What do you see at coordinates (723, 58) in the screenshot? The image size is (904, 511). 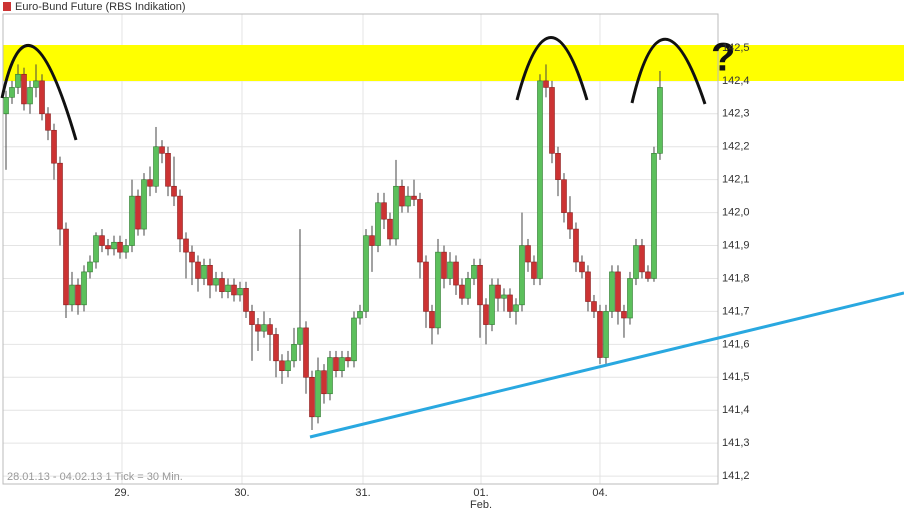 I see `question-mark: ?` at bounding box center [723, 58].